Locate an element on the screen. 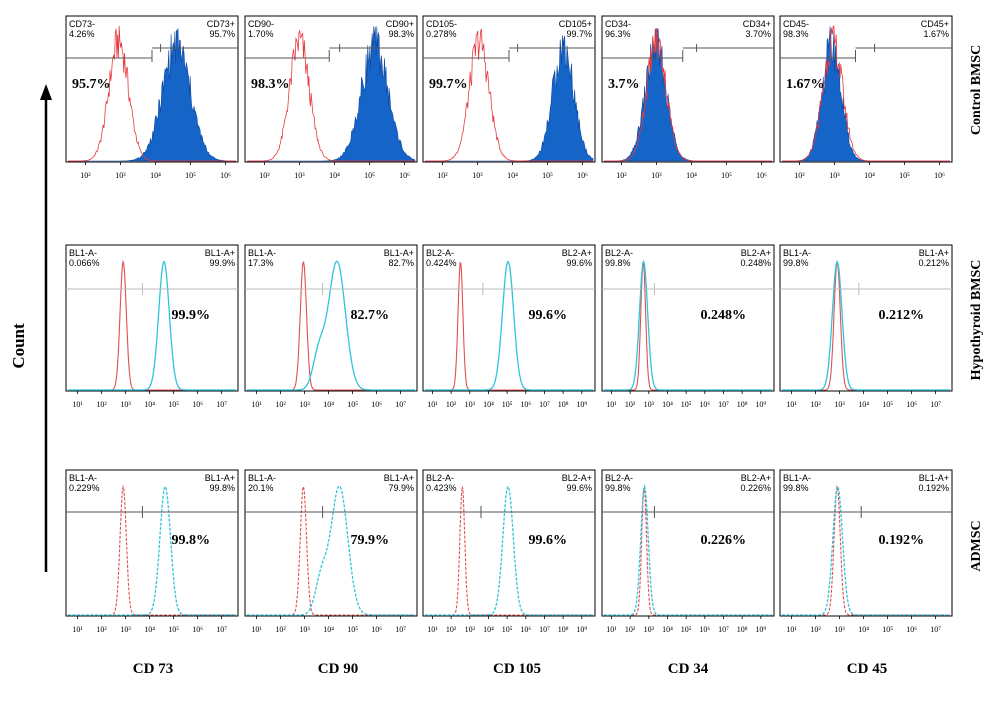 The image size is (1000, 701). histogram-panel-r0-c0: CD73-4.26%CD73+95.7%95.7%10² 10³ 10⁴ 10⁵ 10⁶ is located at coordinates (152, 97).